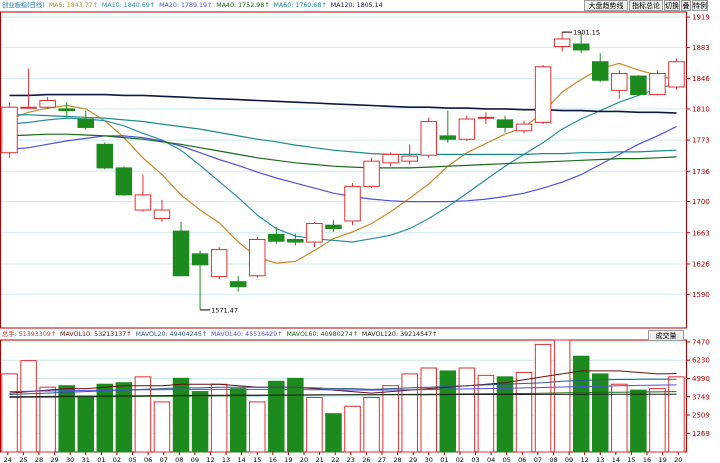 This screenshot has height=463, width=720. I want to click on date-tick-label: 20, so click(678, 459).